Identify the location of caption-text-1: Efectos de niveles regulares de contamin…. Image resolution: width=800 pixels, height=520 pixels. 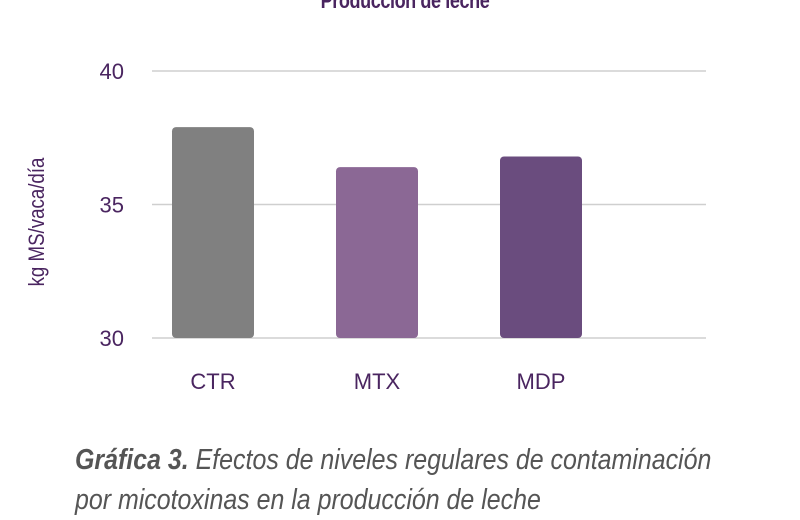
(453, 460).